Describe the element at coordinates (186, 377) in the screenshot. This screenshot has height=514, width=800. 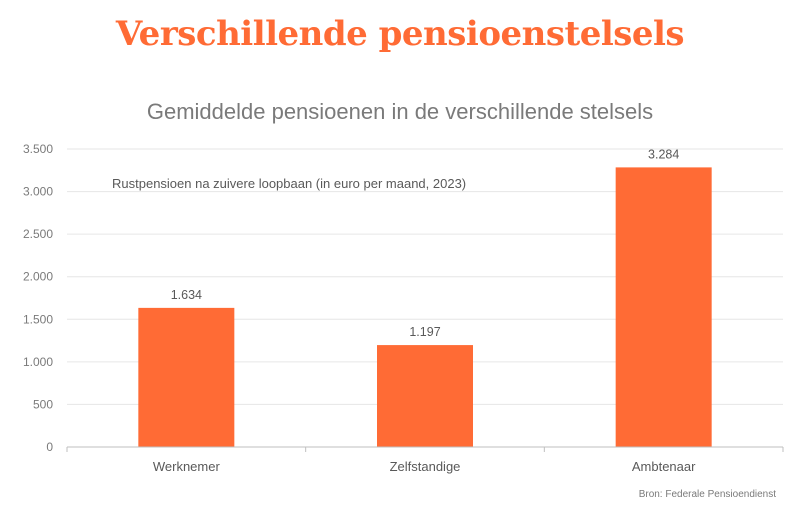
I see `bar-werknemer` at that location.